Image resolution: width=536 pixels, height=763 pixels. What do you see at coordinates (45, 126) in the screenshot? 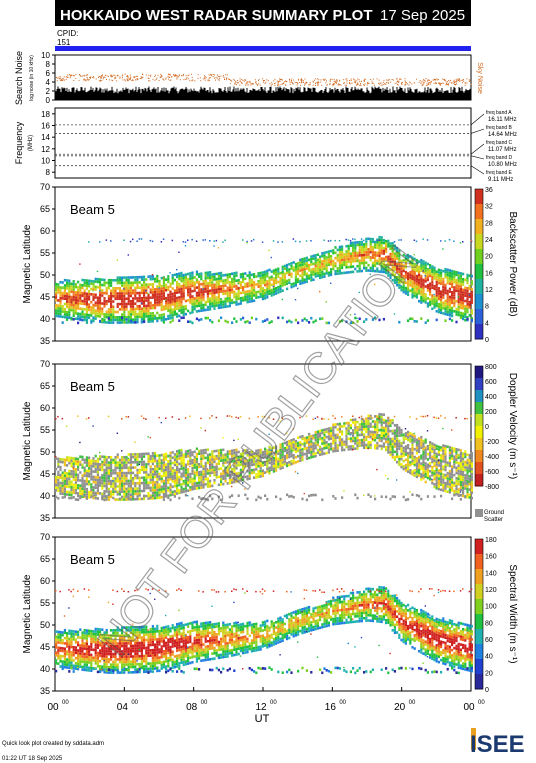
I see `frequency-ytick-label: 16` at bounding box center [45, 126].